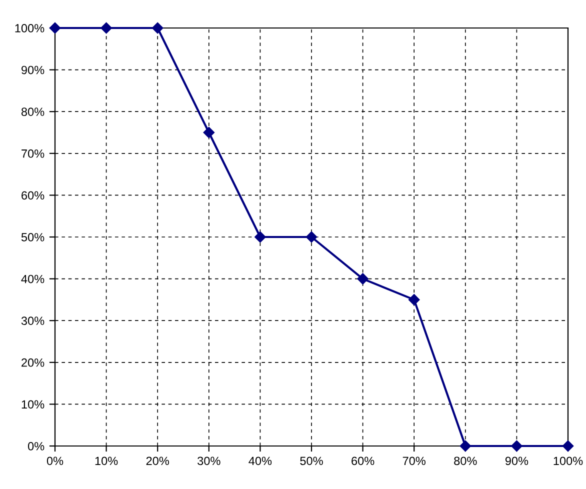  What do you see at coordinates (33, 153) in the screenshot?
I see `y-tick-label: 70%` at bounding box center [33, 153].